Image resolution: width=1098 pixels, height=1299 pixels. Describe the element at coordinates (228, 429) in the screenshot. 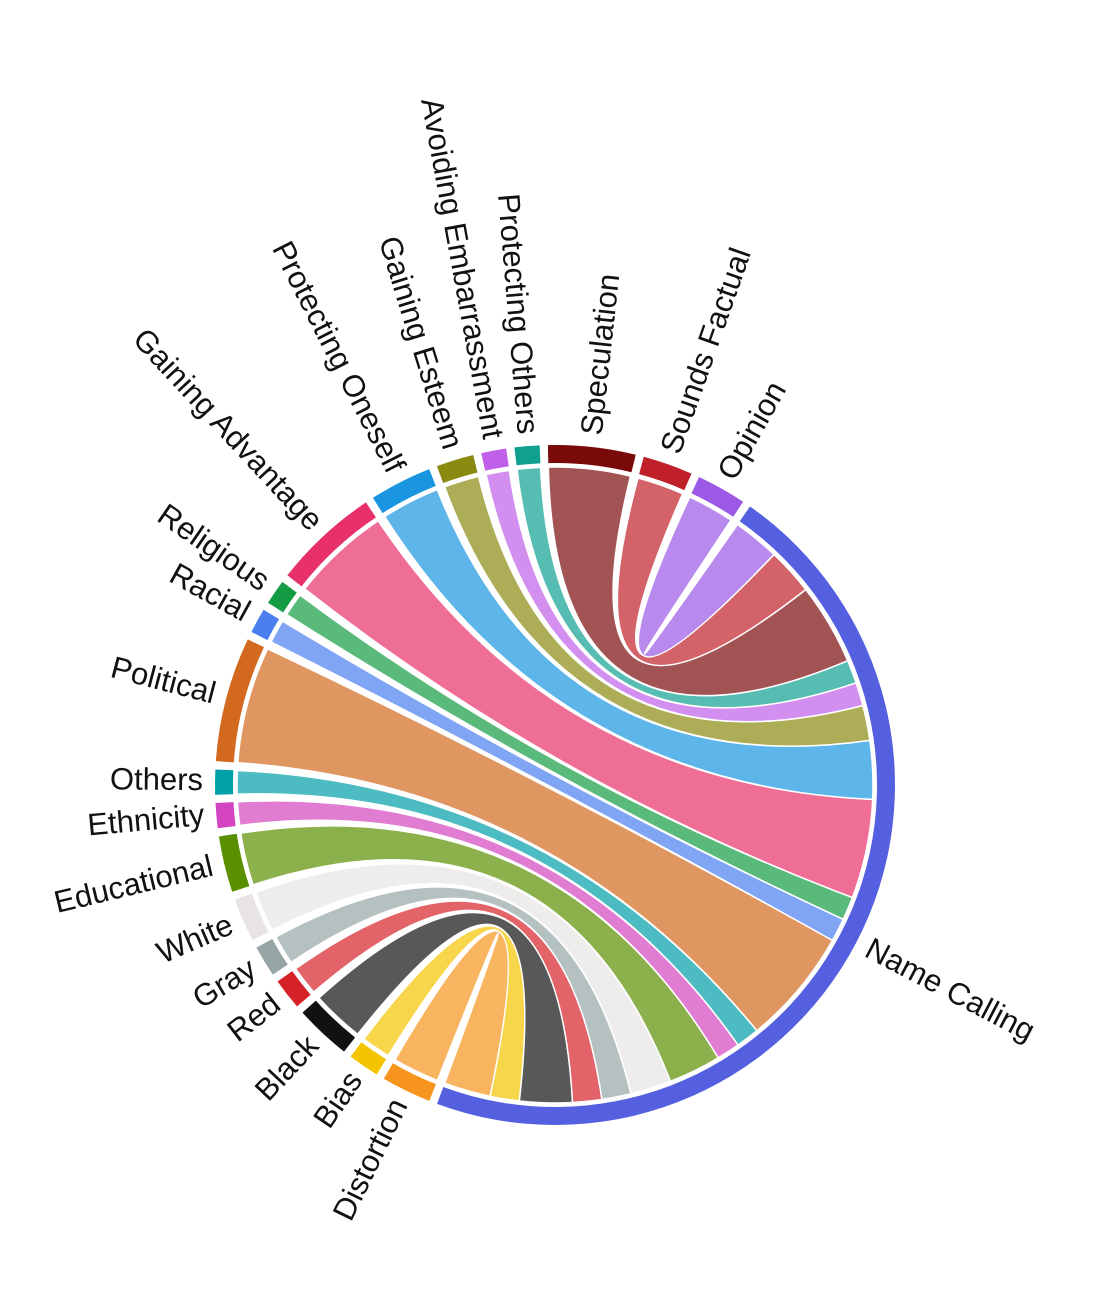

I see `node-label: Gaining Advantage` at that location.